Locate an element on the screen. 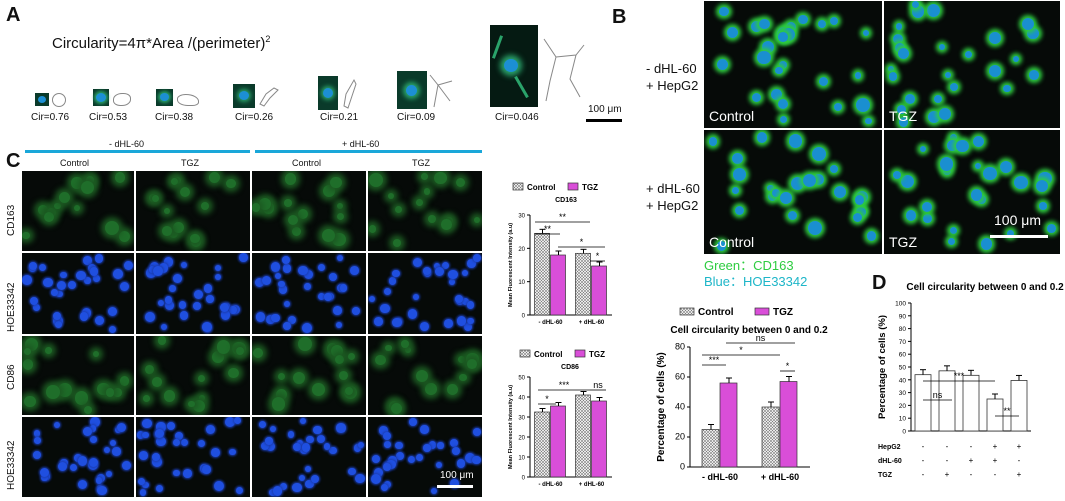 The height and width of the screenshot is (501, 1065). y-tick-label: 10 is located at coordinates (521, 459).